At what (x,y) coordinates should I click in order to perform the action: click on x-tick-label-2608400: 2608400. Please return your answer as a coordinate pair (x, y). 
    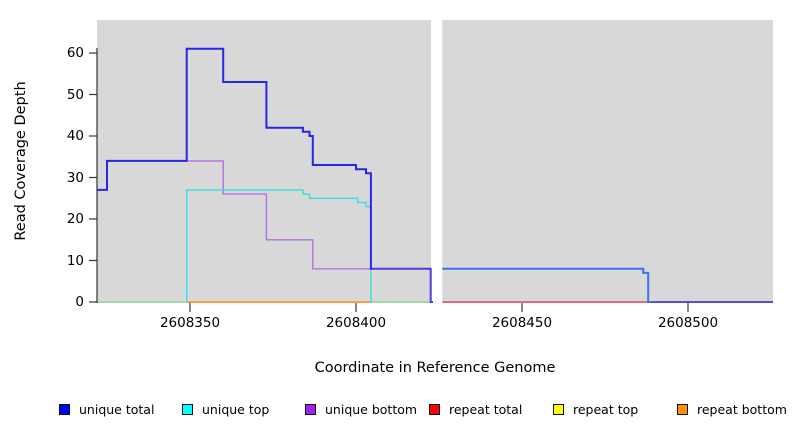
    Looking at the image, I should click on (356, 323).